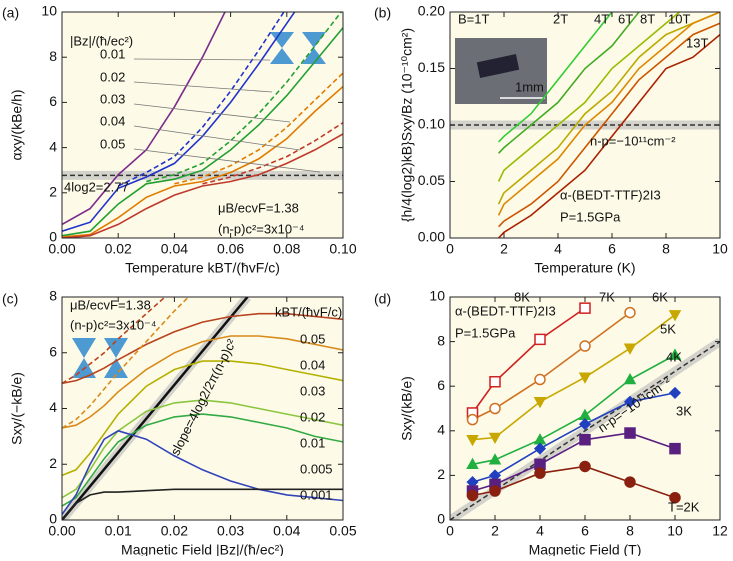 This screenshot has height=561, width=733. What do you see at coordinates (585, 549) in the screenshot?
I see `x-axis-label: Magnetic Field (T)` at bounding box center [585, 549].